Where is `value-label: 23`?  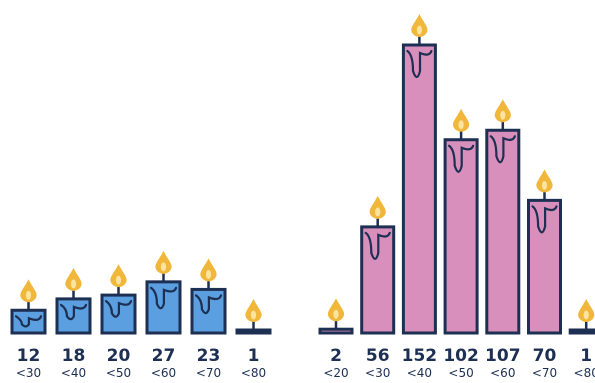
value-label: 23 is located at coordinates (209, 356).